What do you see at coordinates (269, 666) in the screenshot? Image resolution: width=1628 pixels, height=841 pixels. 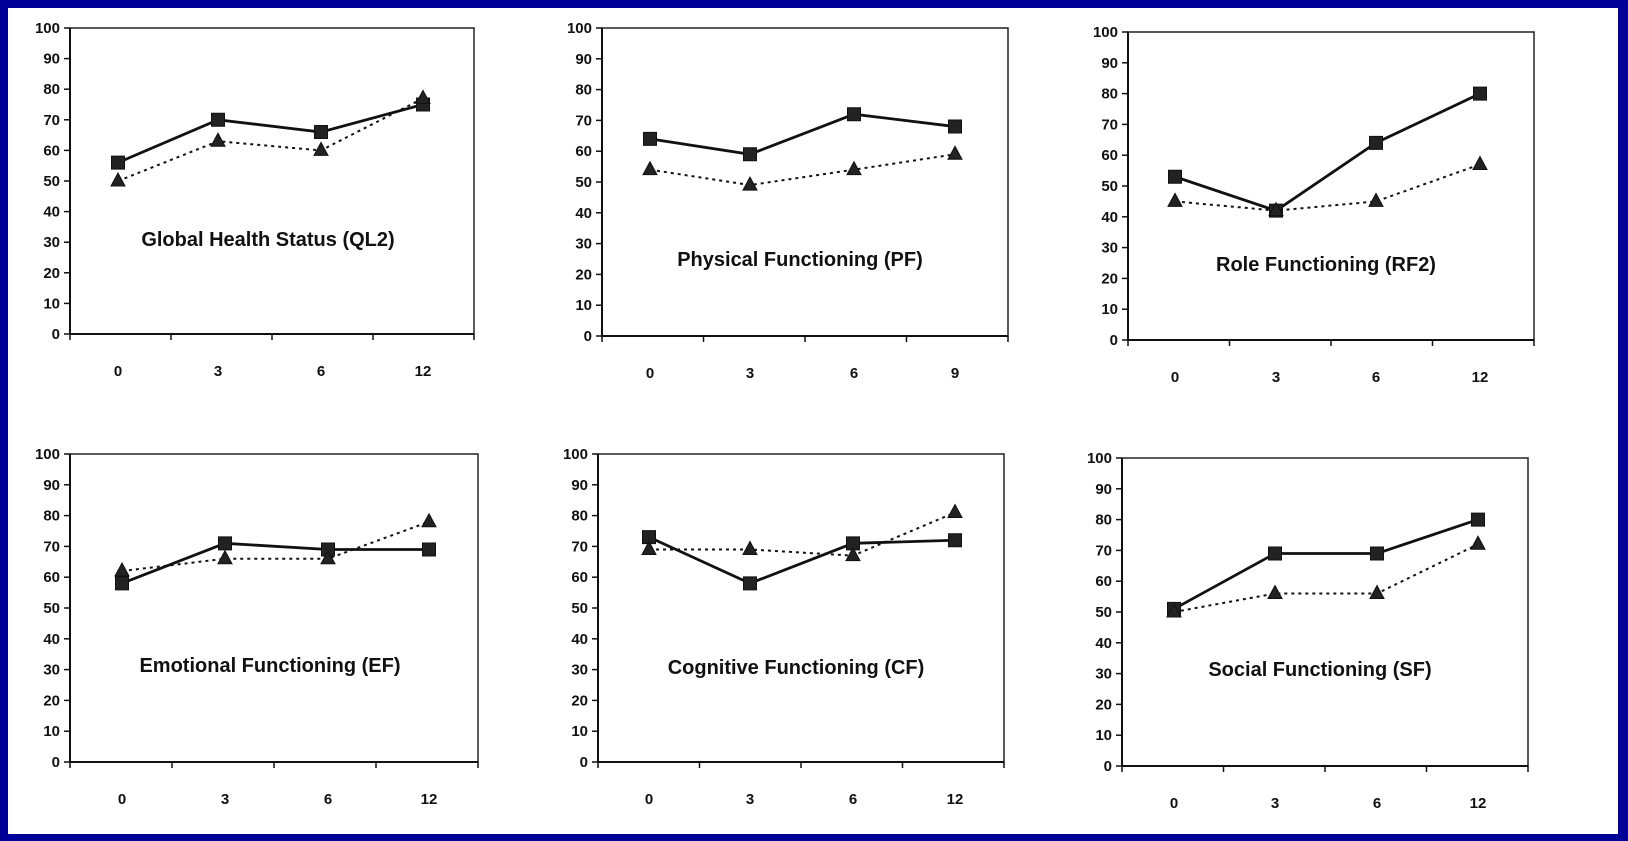 I see `chart-title: Emotional Functioning (EF)` at bounding box center [269, 666].